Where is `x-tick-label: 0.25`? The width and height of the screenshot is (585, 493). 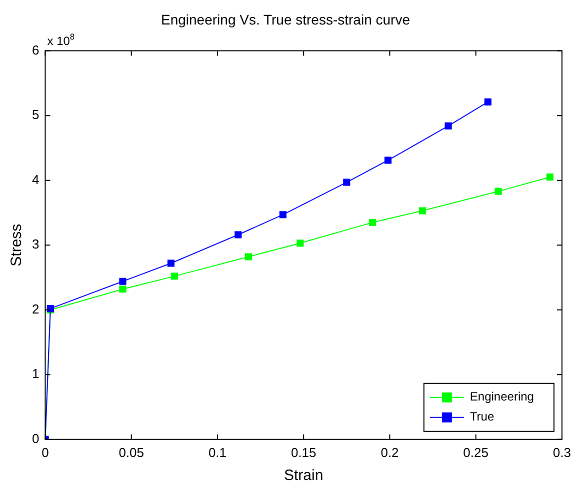 x-tick-label: 0.25 is located at coordinates (475, 452).